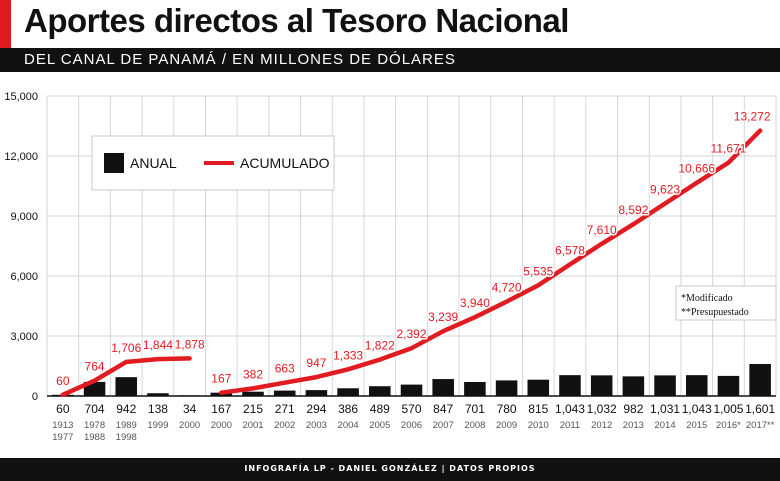 The height and width of the screenshot is (481, 780). I want to click on legend-bar-label: ANUAL, so click(153, 163).